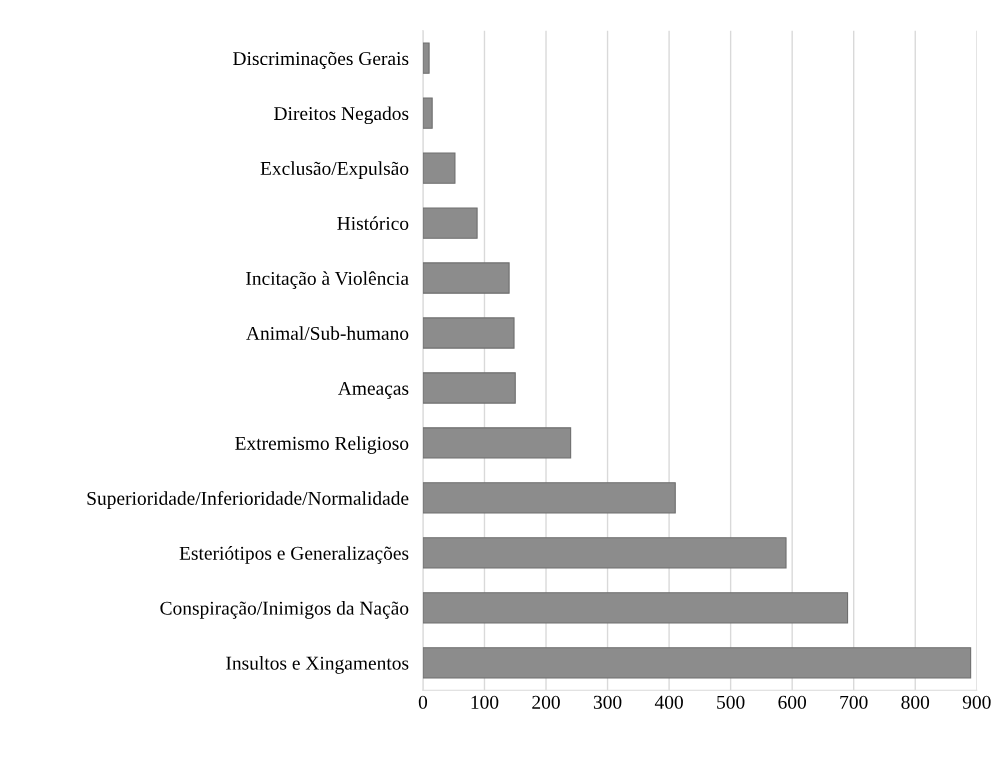  What do you see at coordinates (322, 445) in the screenshot?
I see `y-tick-label: Extremismo Religioso` at bounding box center [322, 445].